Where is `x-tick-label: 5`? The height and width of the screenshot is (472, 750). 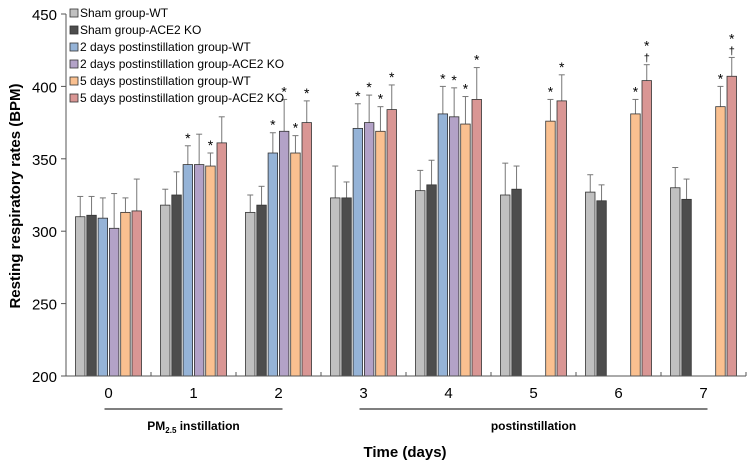
x-tick-label: 5 is located at coordinates (533, 393).